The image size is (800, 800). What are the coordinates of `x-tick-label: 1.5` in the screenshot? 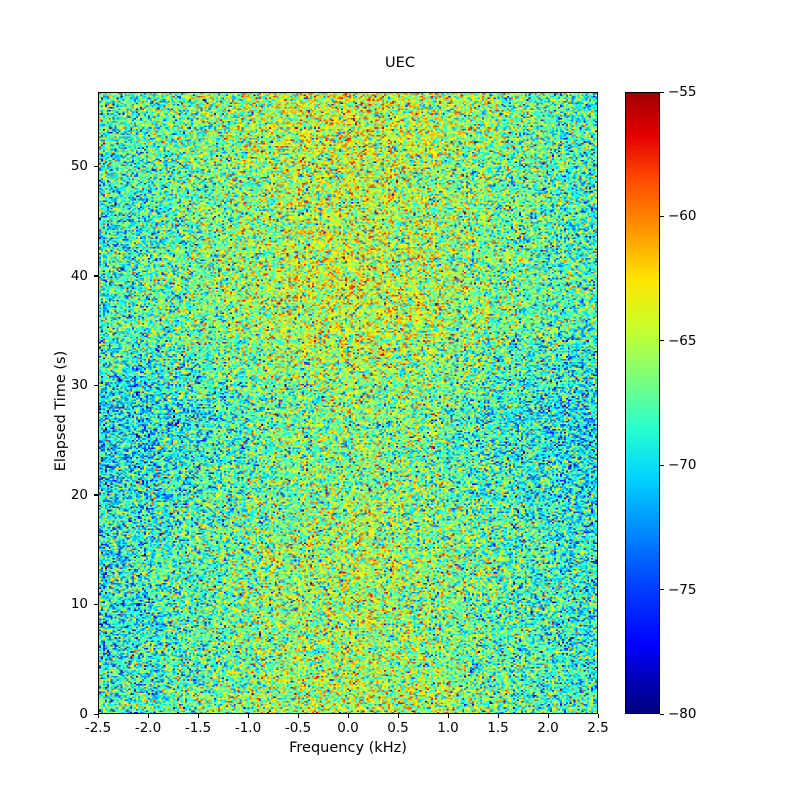 It's located at (498, 728).